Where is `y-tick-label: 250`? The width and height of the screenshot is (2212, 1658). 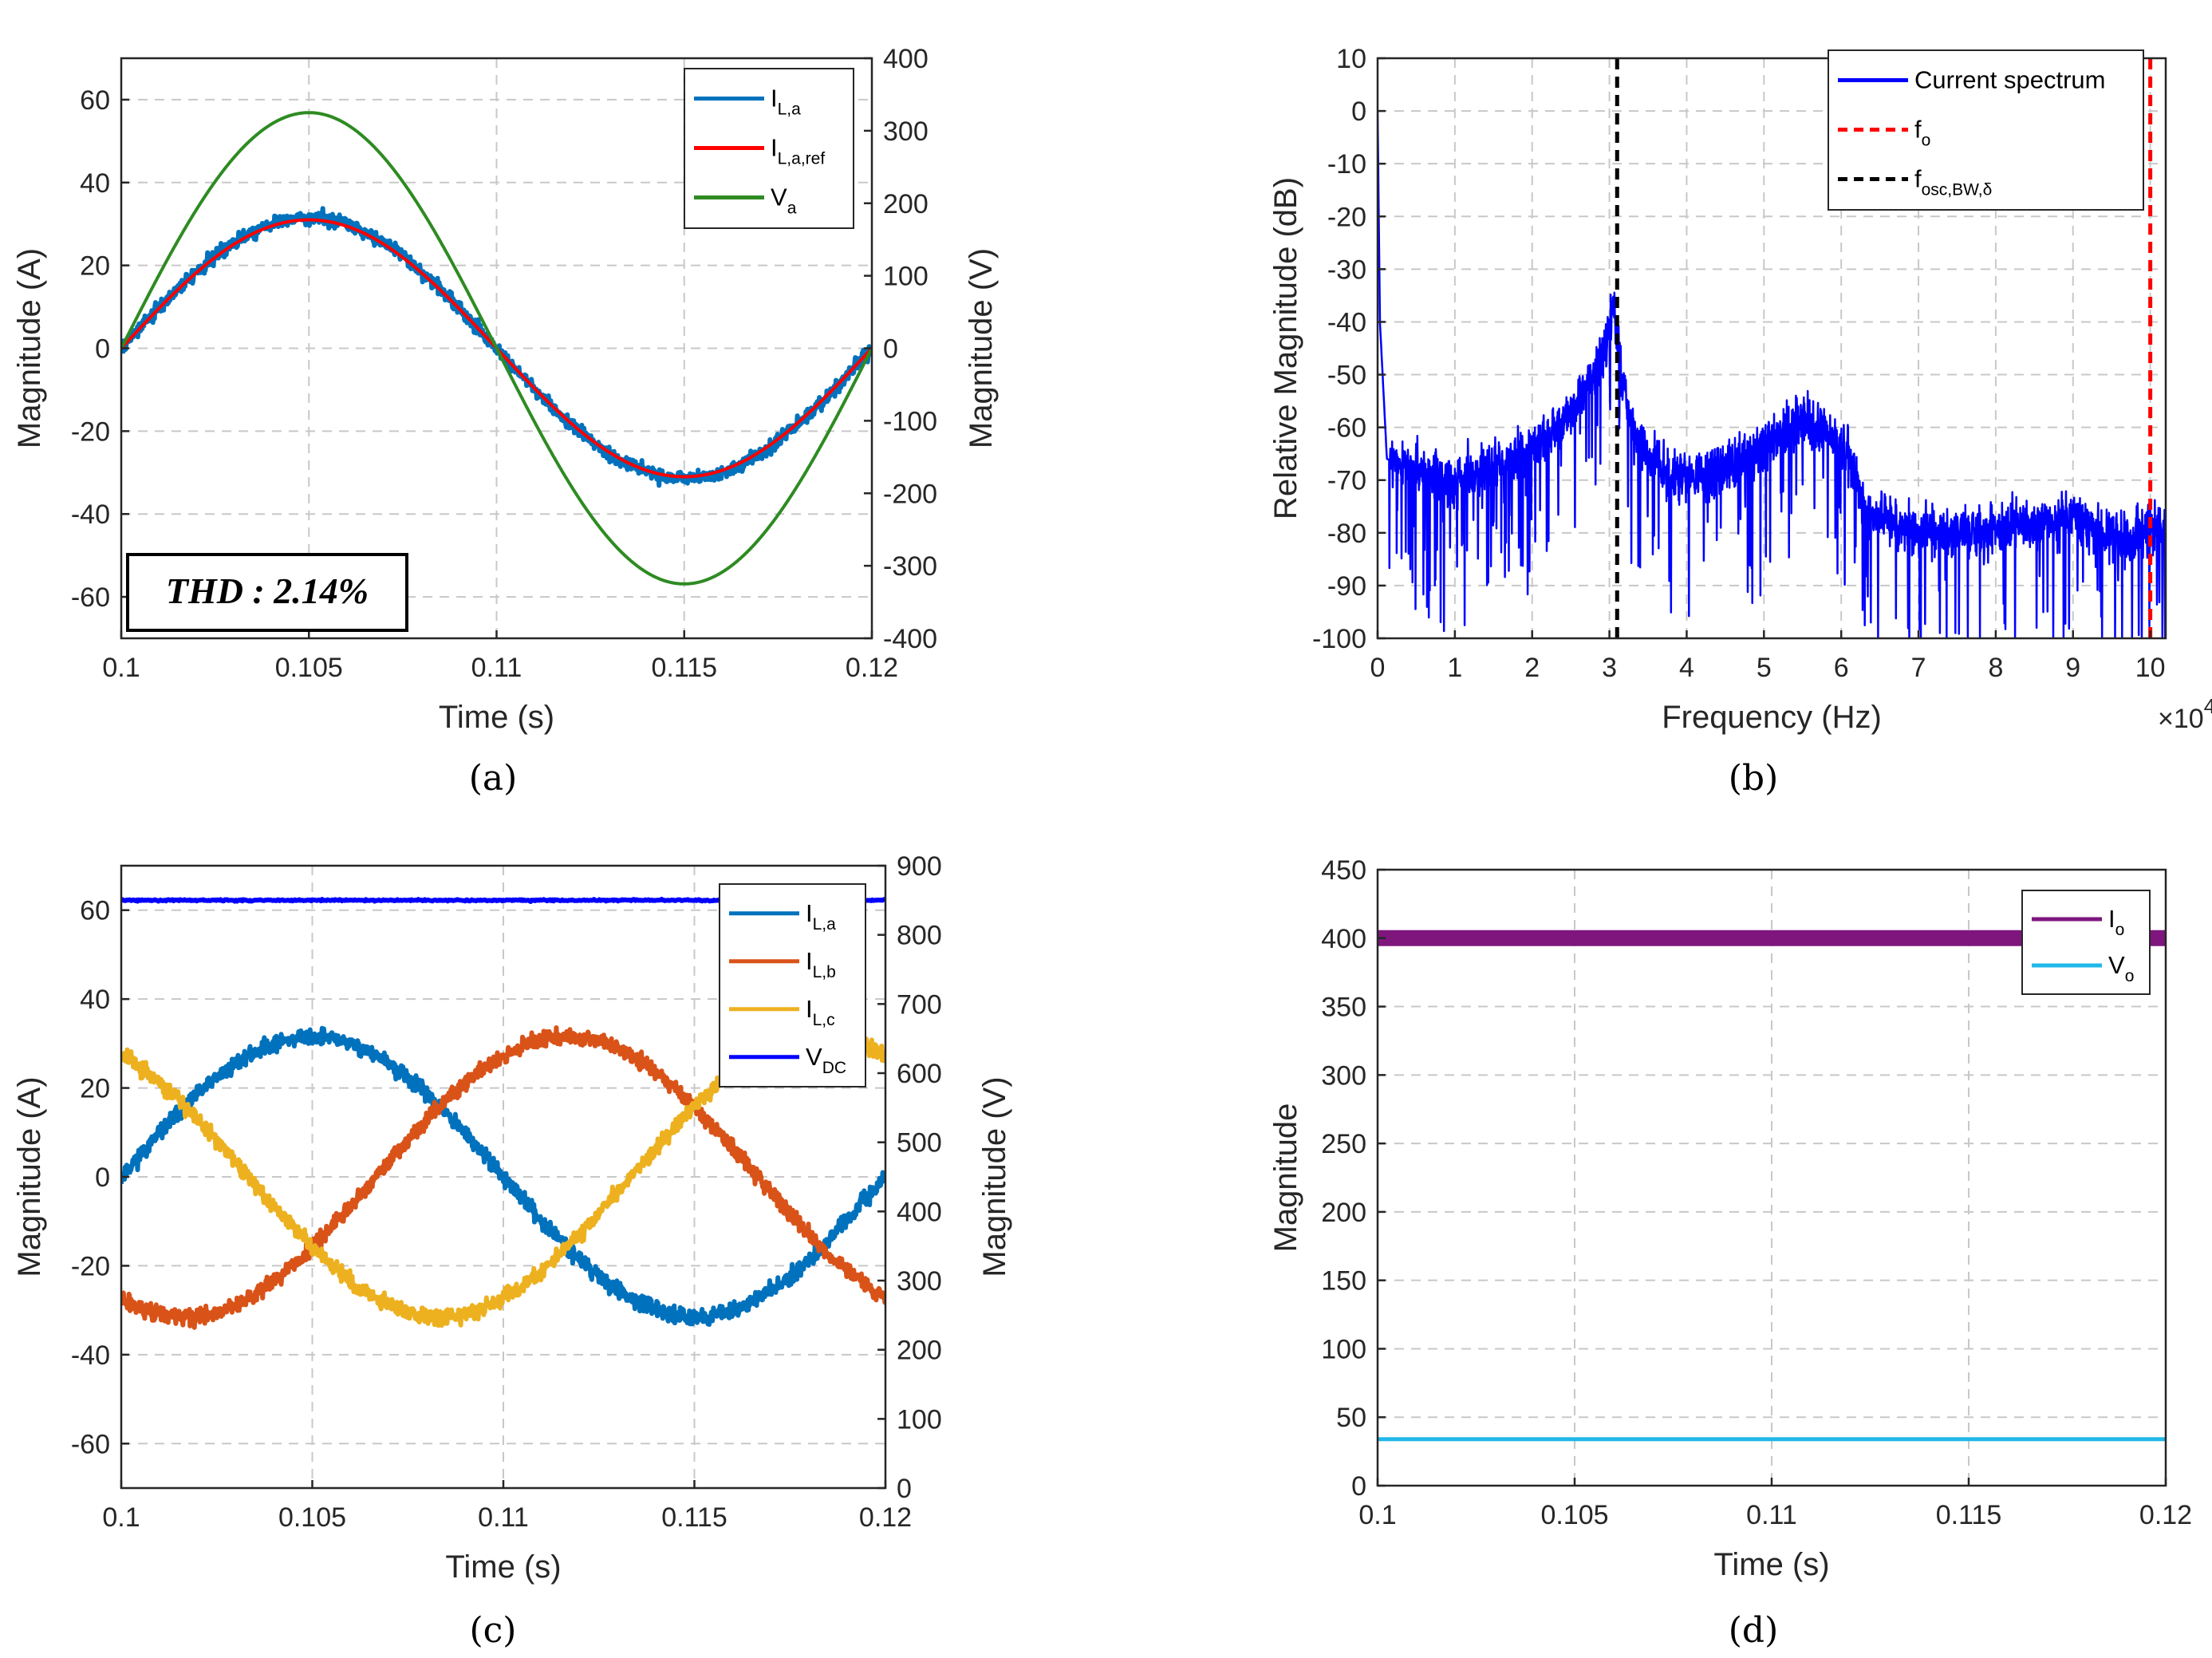 y-tick-label: 250 is located at coordinates (1343, 1144).